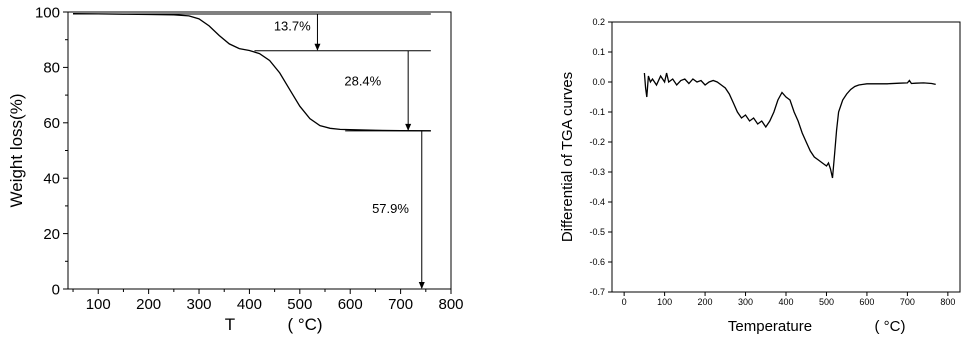 The width and height of the screenshot is (966, 343). What do you see at coordinates (230, 324) in the screenshot?
I see `x-axis-label: T` at bounding box center [230, 324].